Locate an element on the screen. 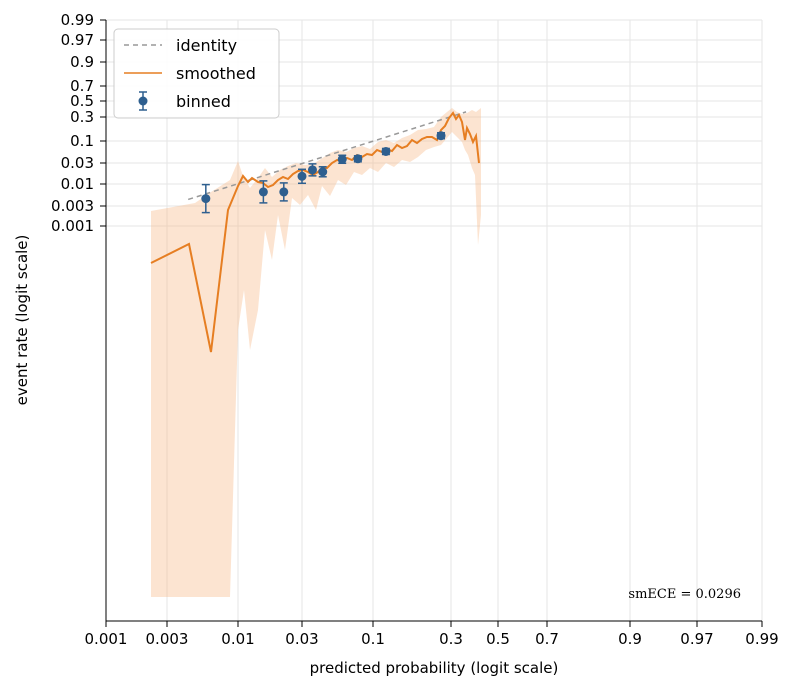  binned-points is located at coordinates (323, 172).